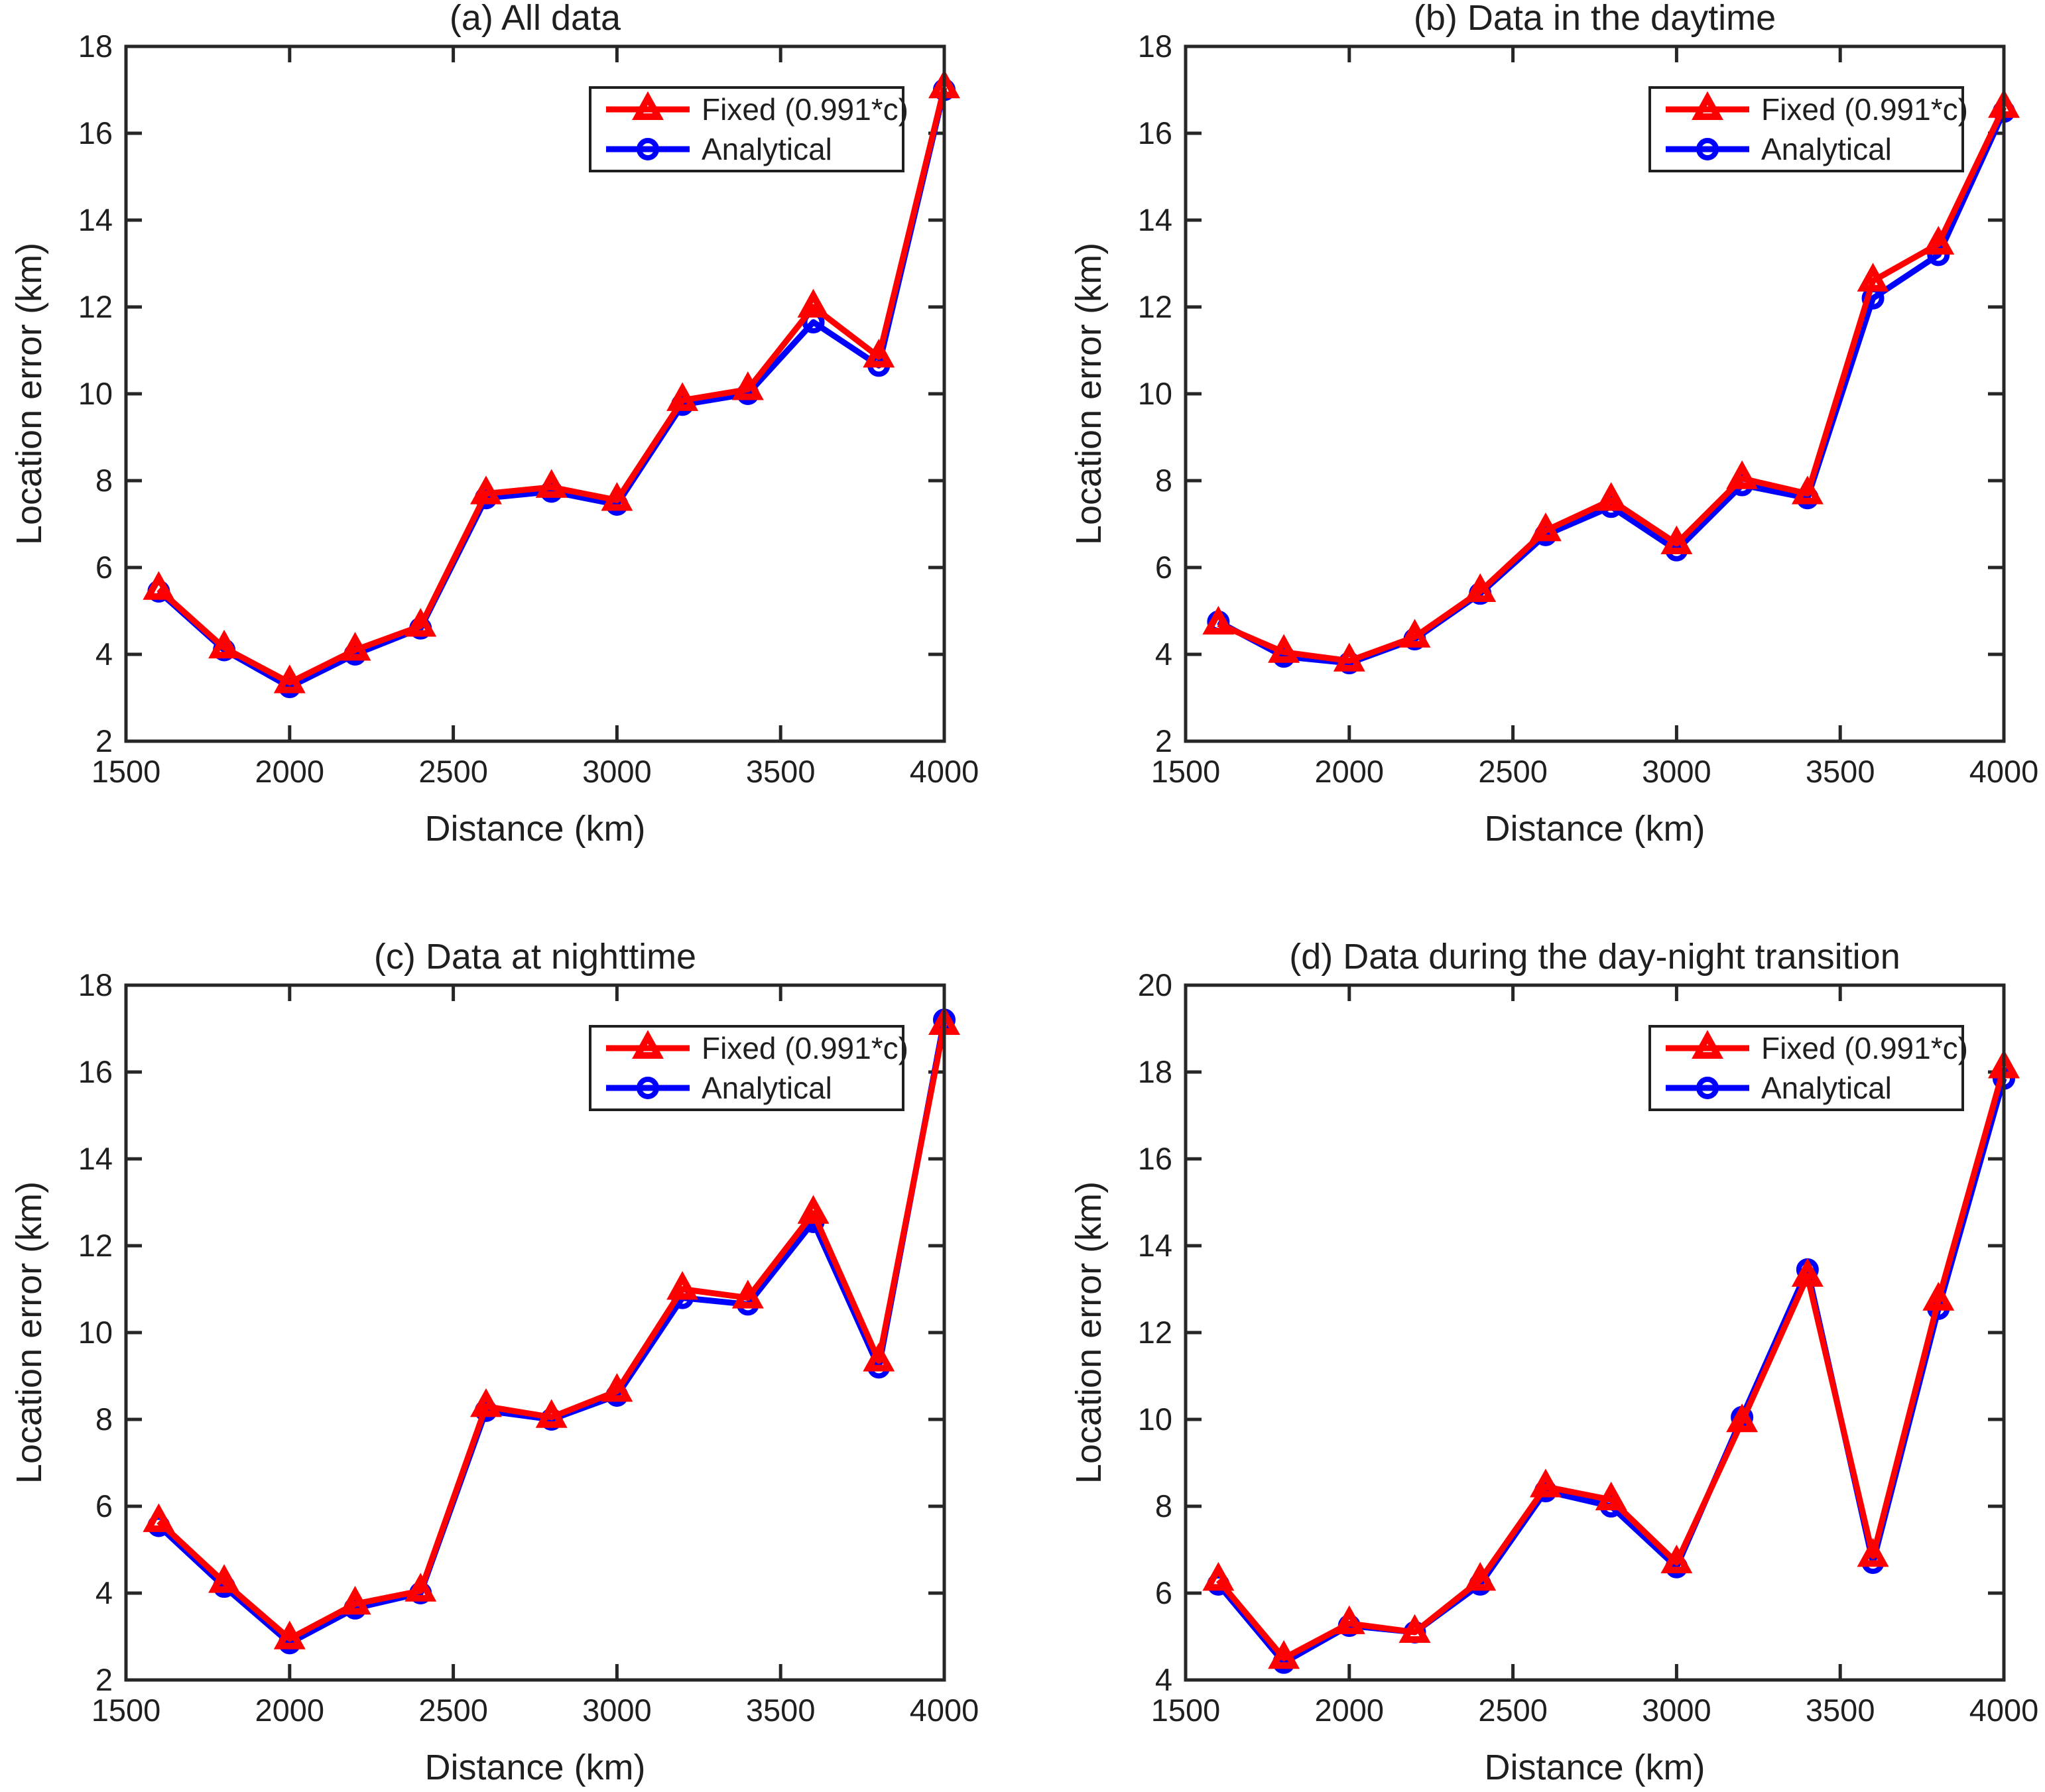 Image resolution: width=2045 pixels, height=1792 pixels. I want to click on legend: Fixed (0.991*c) Analytical, so click(748, 1068).